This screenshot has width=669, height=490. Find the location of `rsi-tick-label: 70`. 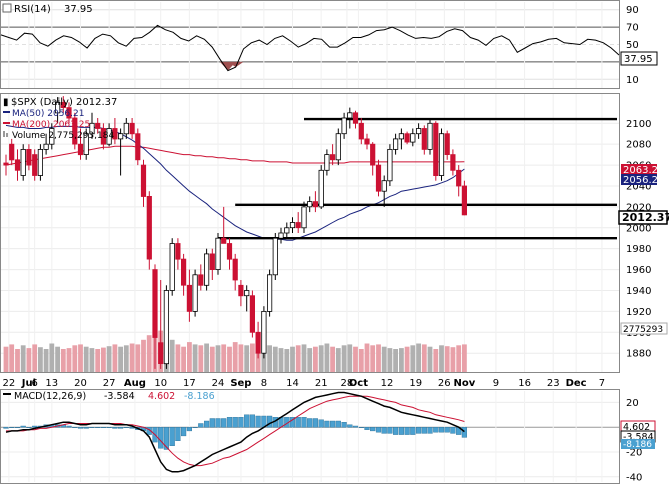

rsi-tick-label: 70 is located at coordinates (632, 28).